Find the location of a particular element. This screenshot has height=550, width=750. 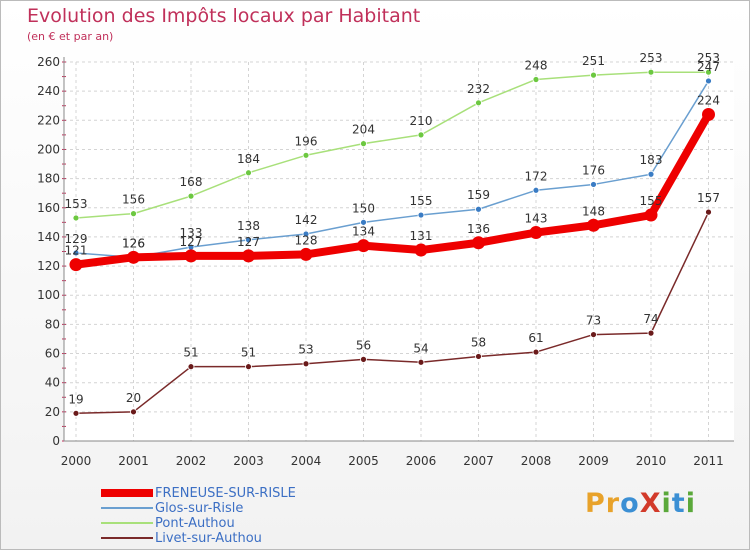

legend-item: Glos-sur-Risle is located at coordinates (211, 508).